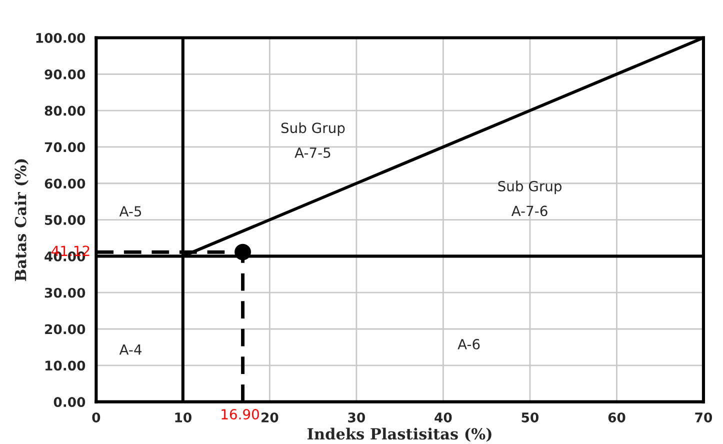 The image size is (723, 444). Describe the element at coordinates (65, 111) in the screenshot. I see `y-tick-label: 80.00` at that location.